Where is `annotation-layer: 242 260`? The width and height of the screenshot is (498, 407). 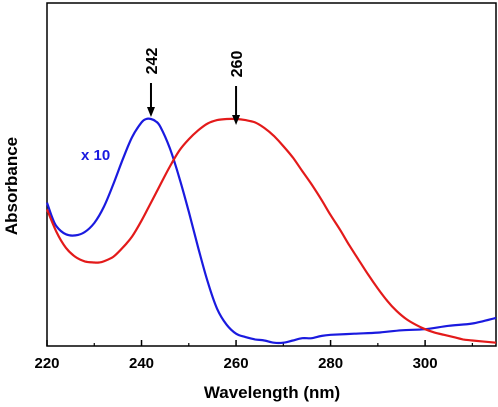 annotation-layer: 242 260 is located at coordinates (195, 86).